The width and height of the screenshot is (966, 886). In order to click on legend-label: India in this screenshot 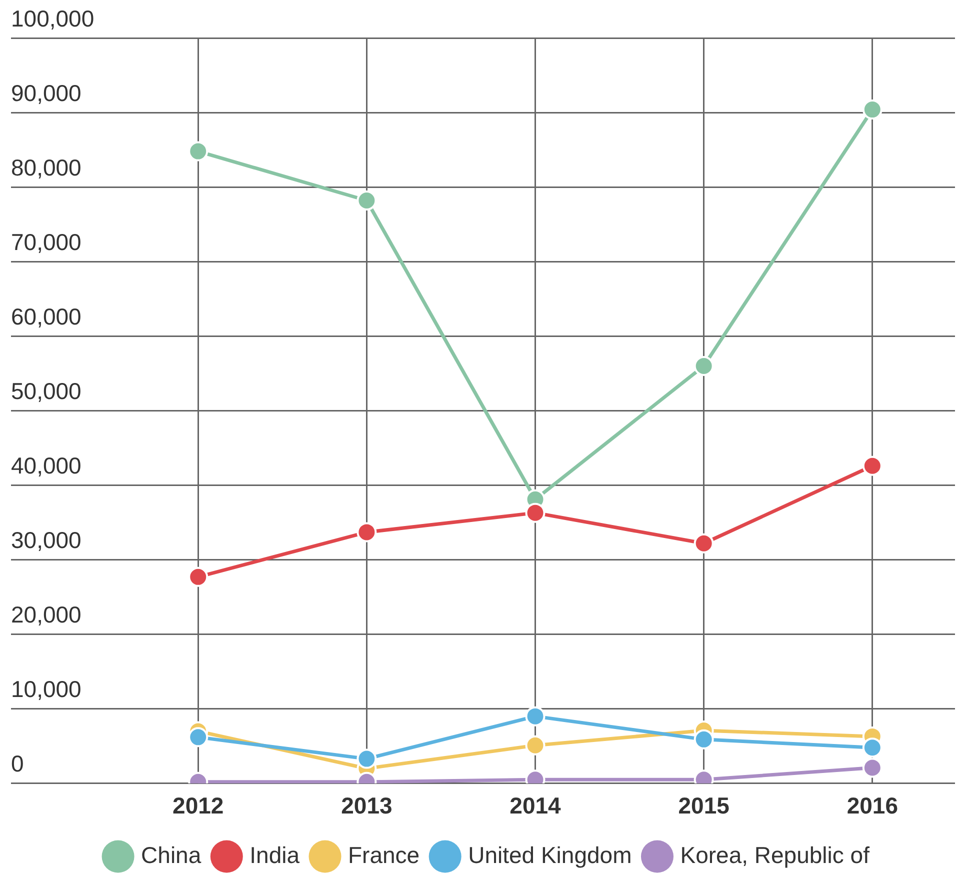, I will do `click(275, 855)`.